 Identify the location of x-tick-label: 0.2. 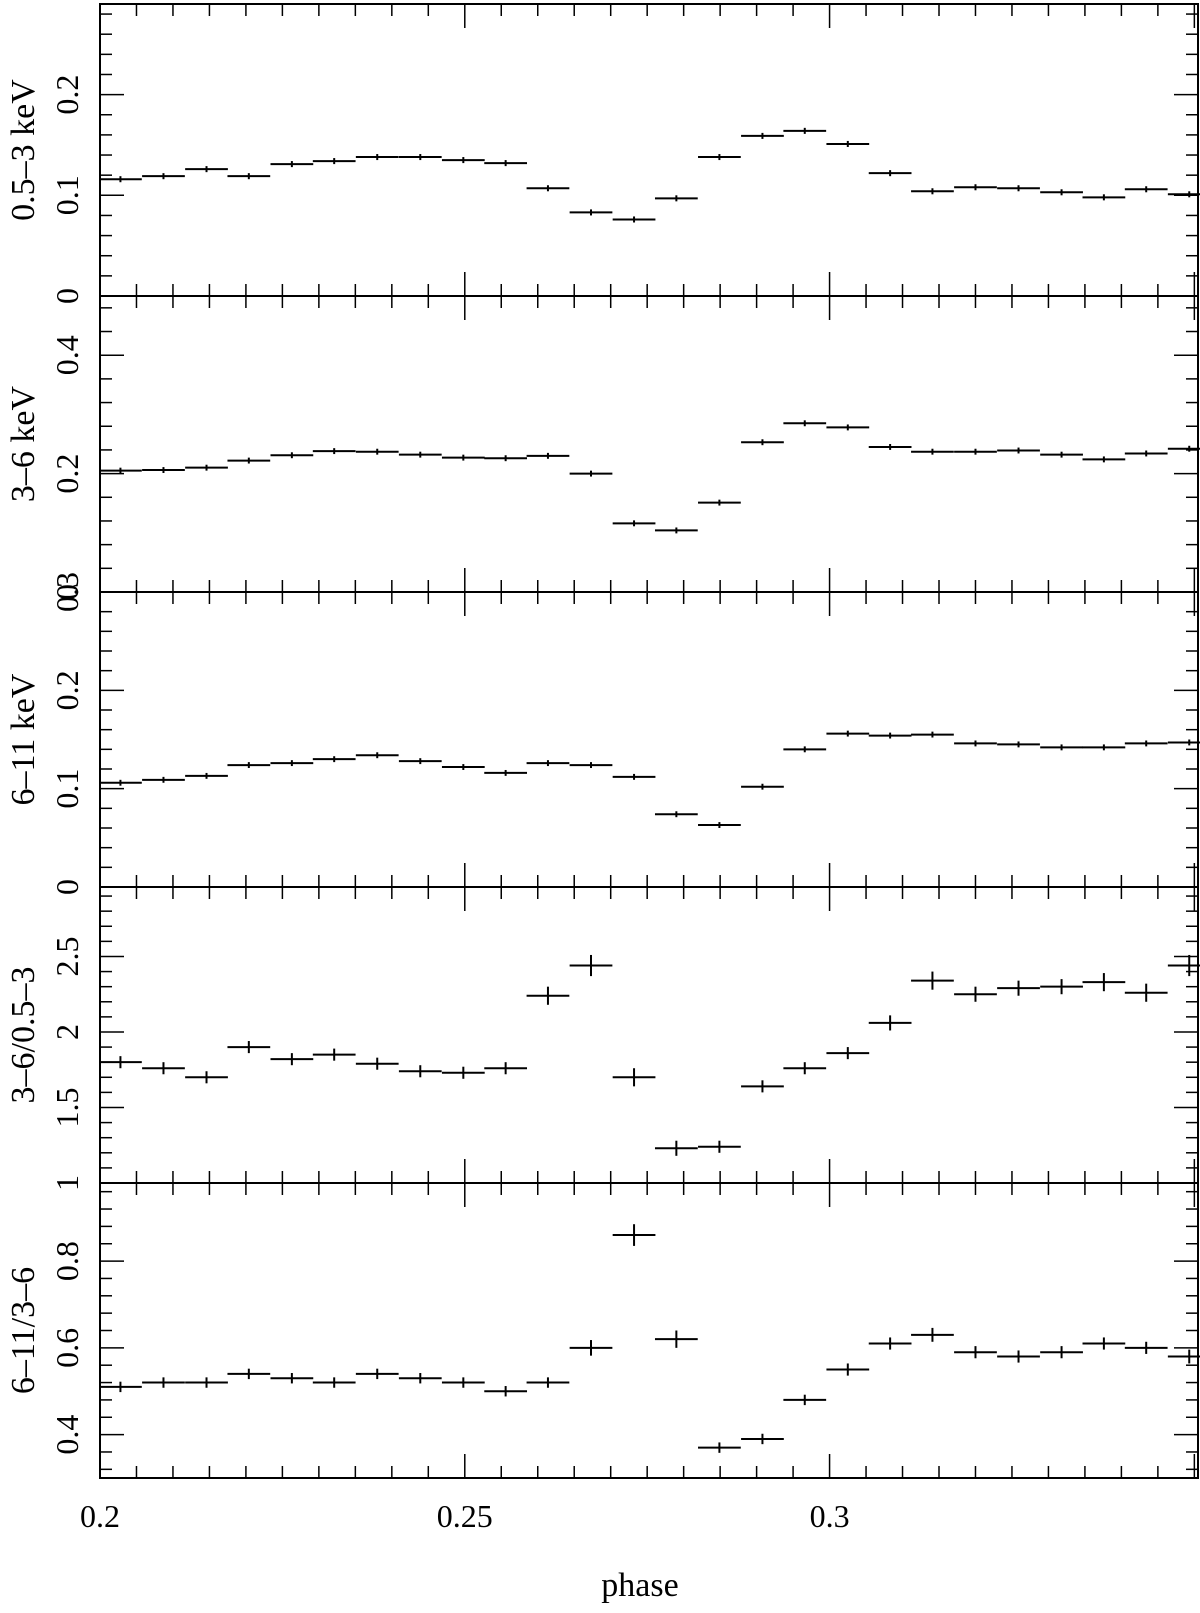
(100, 1516).